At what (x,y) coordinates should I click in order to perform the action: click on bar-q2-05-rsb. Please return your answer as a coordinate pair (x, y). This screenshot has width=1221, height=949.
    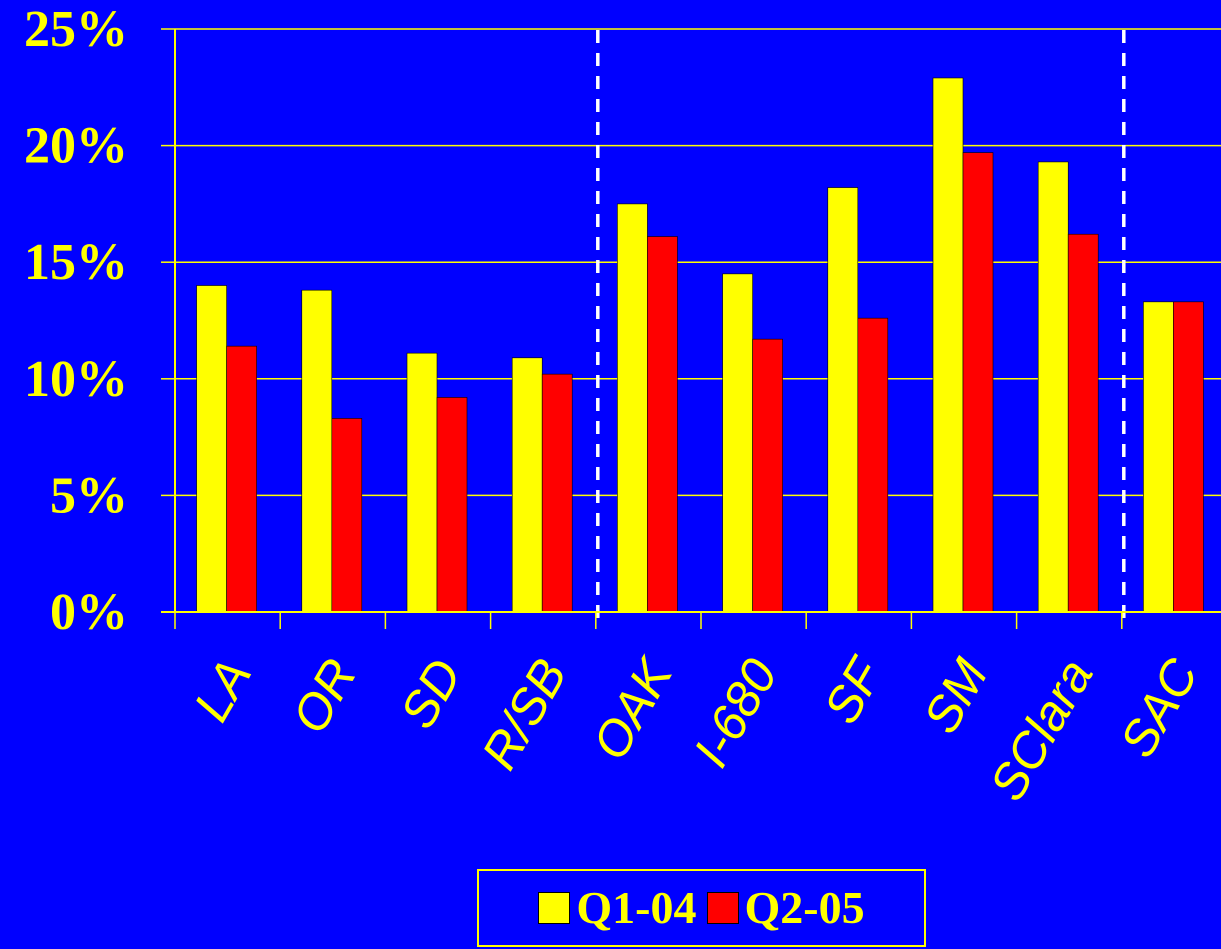
    Looking at the image, I should click on (557, 493).